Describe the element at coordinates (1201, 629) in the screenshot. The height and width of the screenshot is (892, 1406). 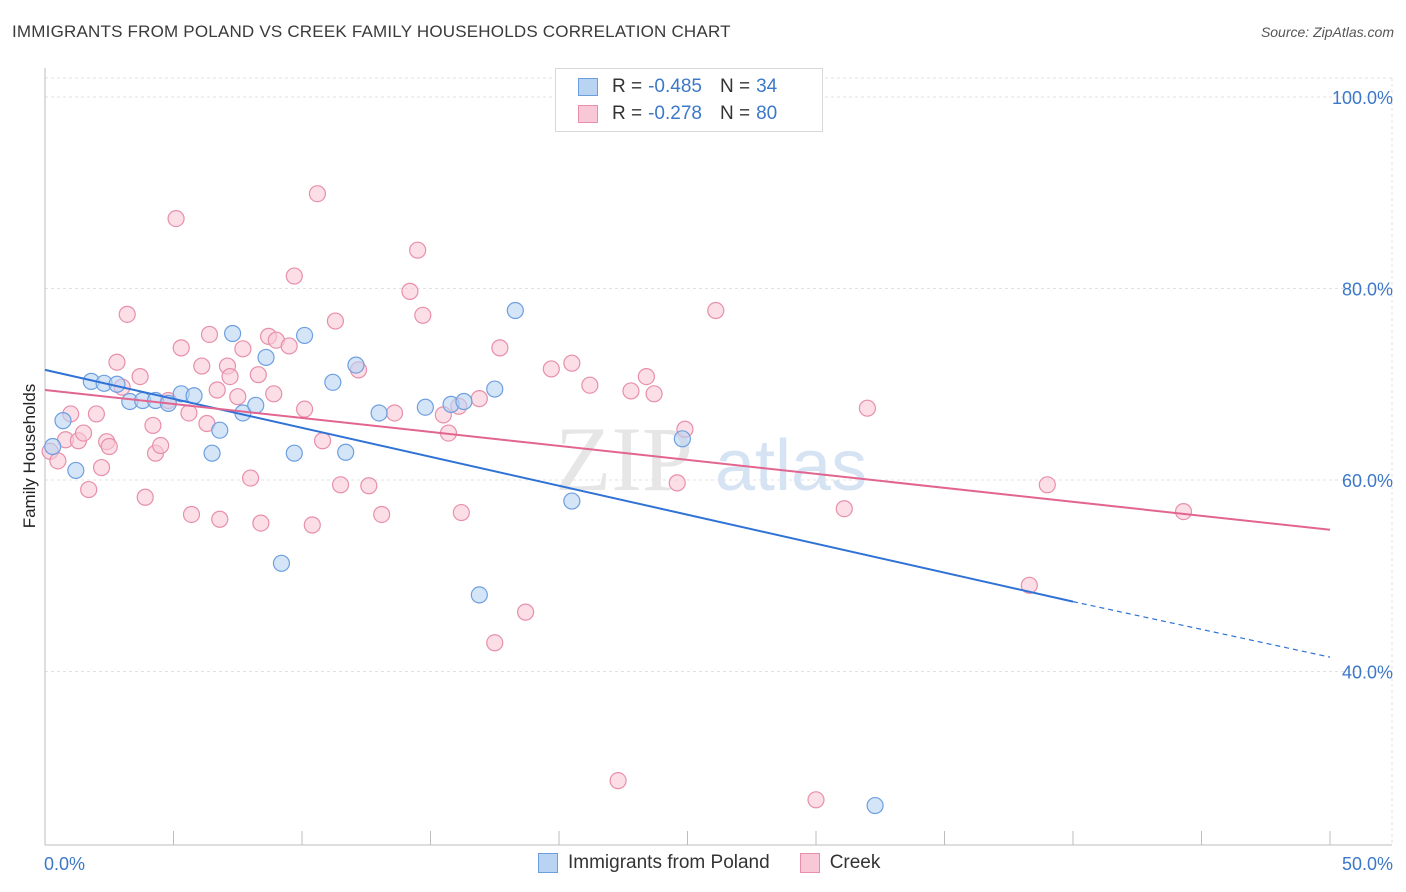
I see `poland-trend-extension` at that location.